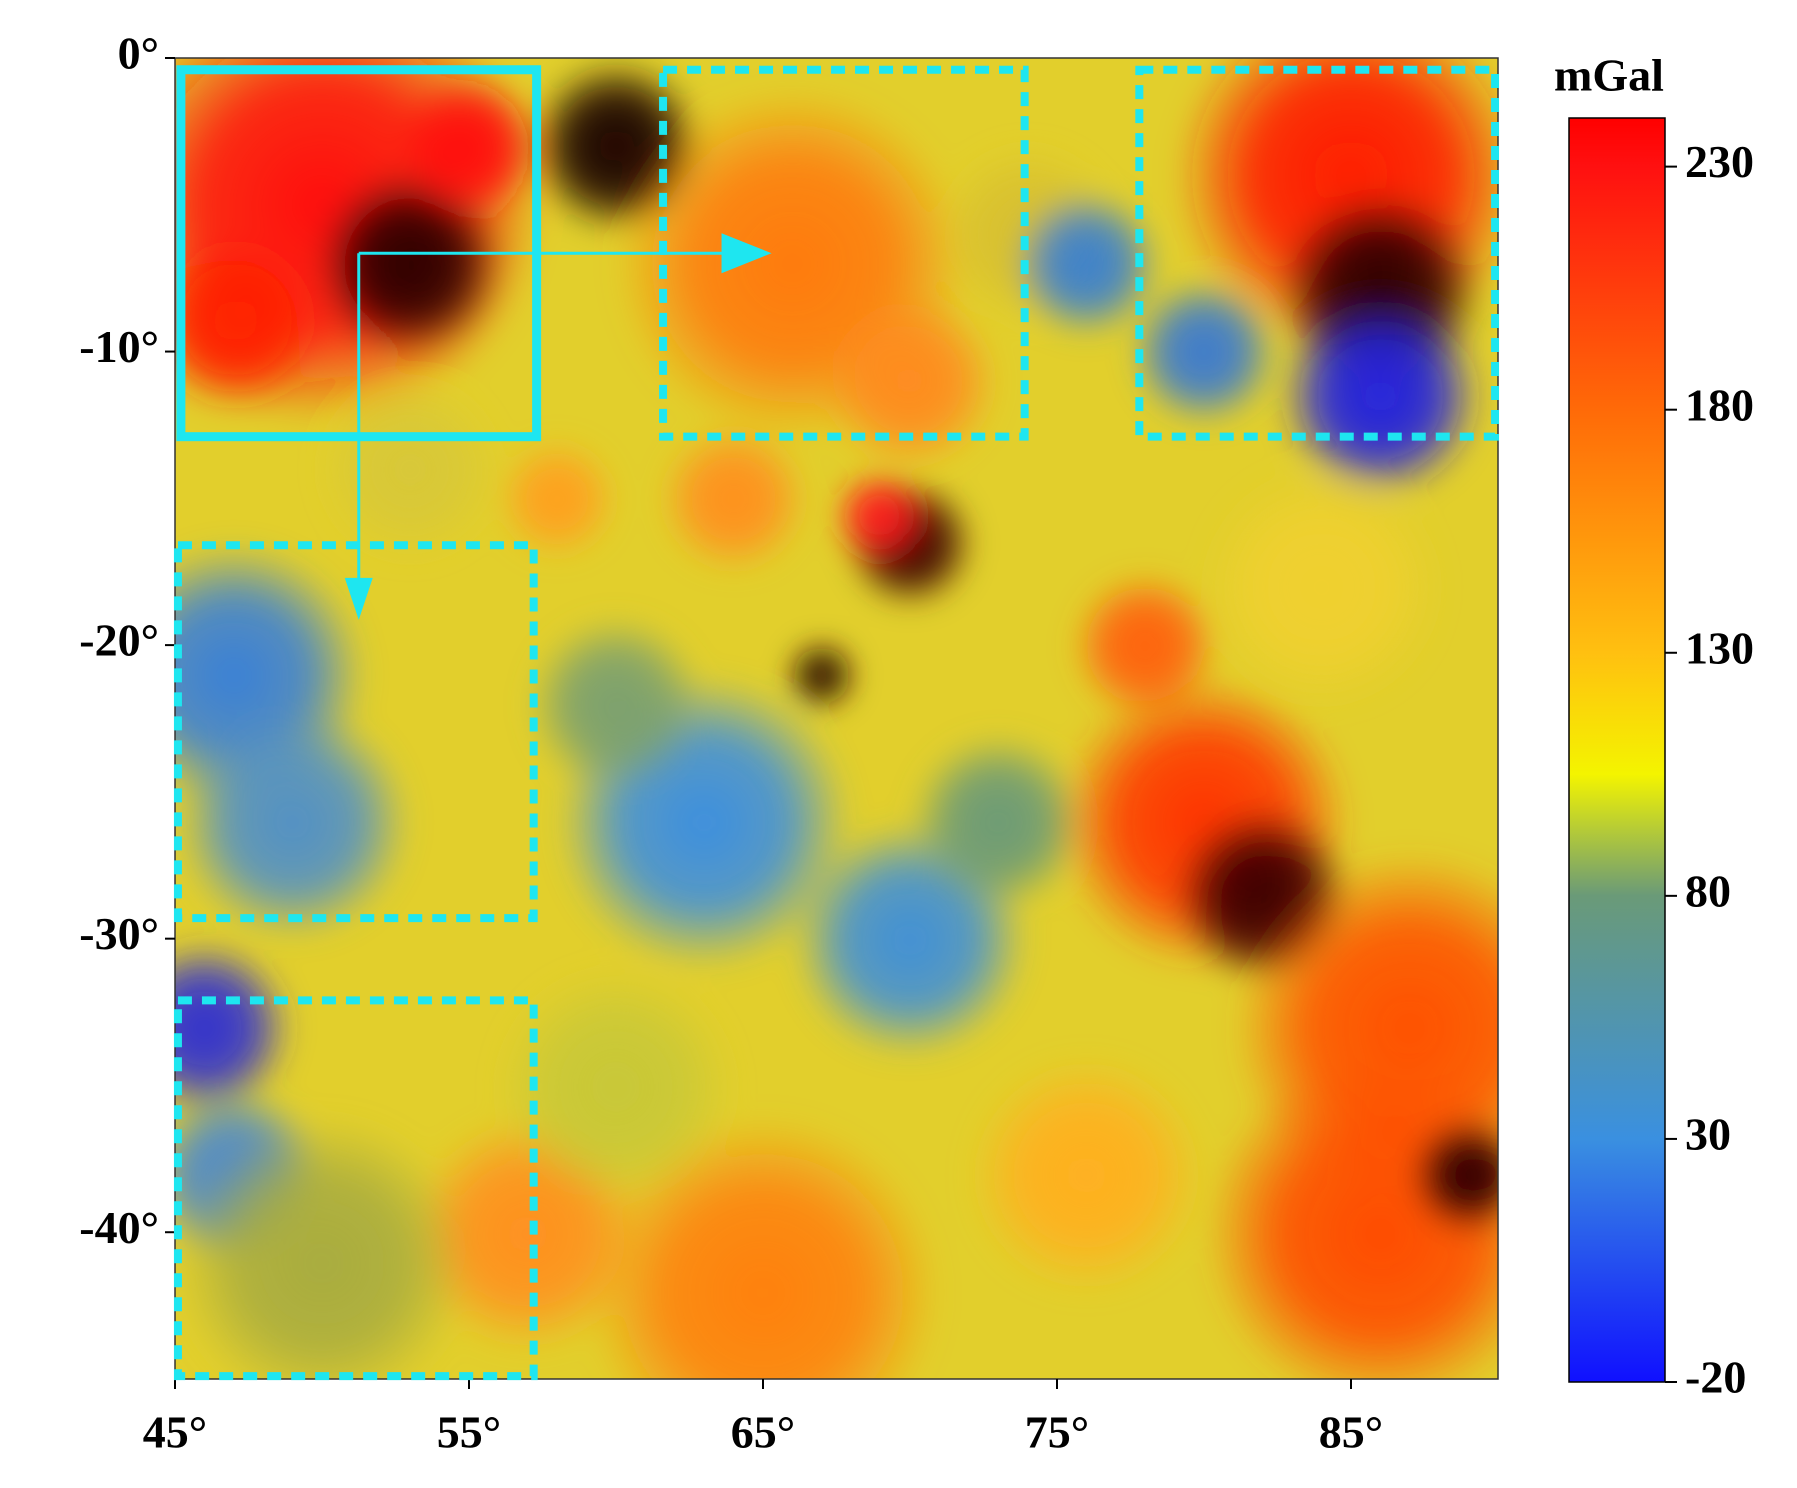 The height and width of the screenshot is (1488, 1797). Describe the element at coordinates (1708, 890) in the screenshot. I see `colorbar-tick-label: 80` at that location.